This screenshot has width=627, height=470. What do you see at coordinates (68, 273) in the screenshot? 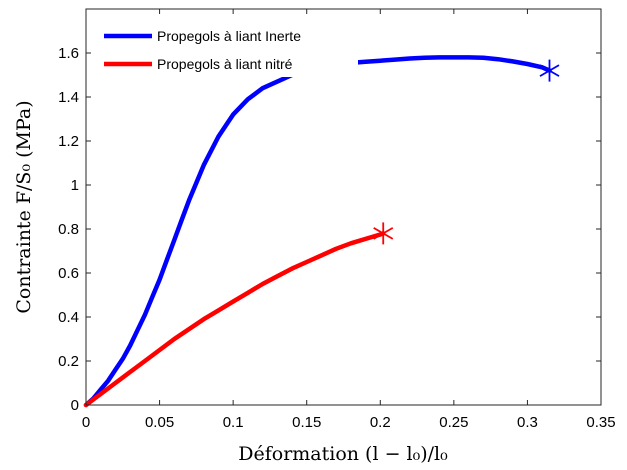
I see `y-tick-label: 0.6` at bounding box center [68, 273].